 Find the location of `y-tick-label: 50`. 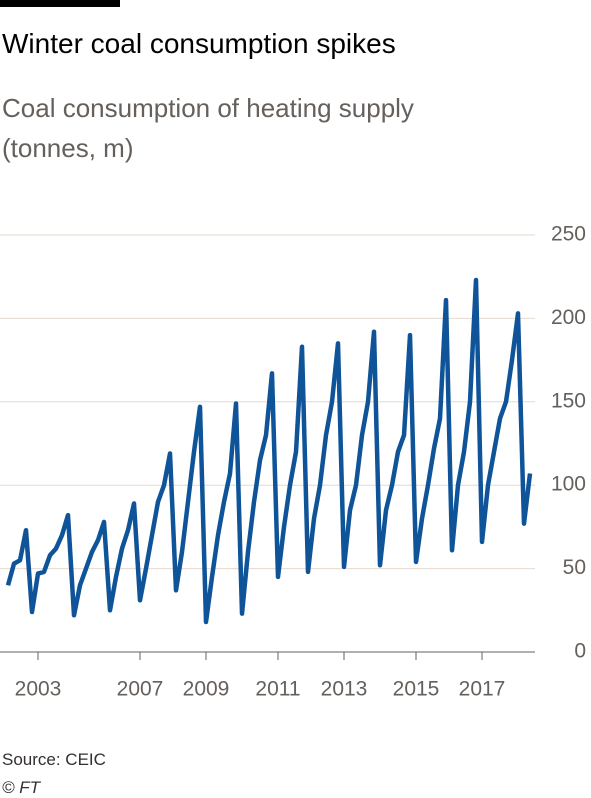

y-tick-label: 50 is located at coordinates (574, 567).